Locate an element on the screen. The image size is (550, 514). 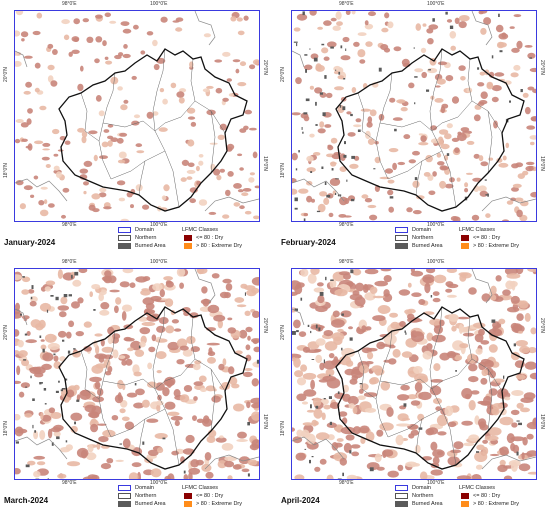
tick-lat-20-right: 20°0'N is located at coordinates (542, 67).